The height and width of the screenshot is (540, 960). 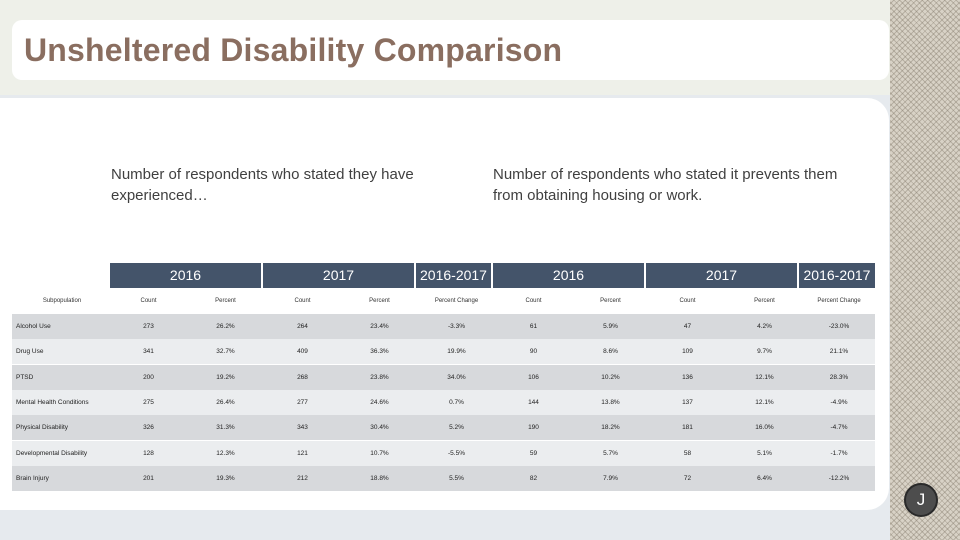 I want to click on table-cell: -1.7%, so click(x=839, y=453).